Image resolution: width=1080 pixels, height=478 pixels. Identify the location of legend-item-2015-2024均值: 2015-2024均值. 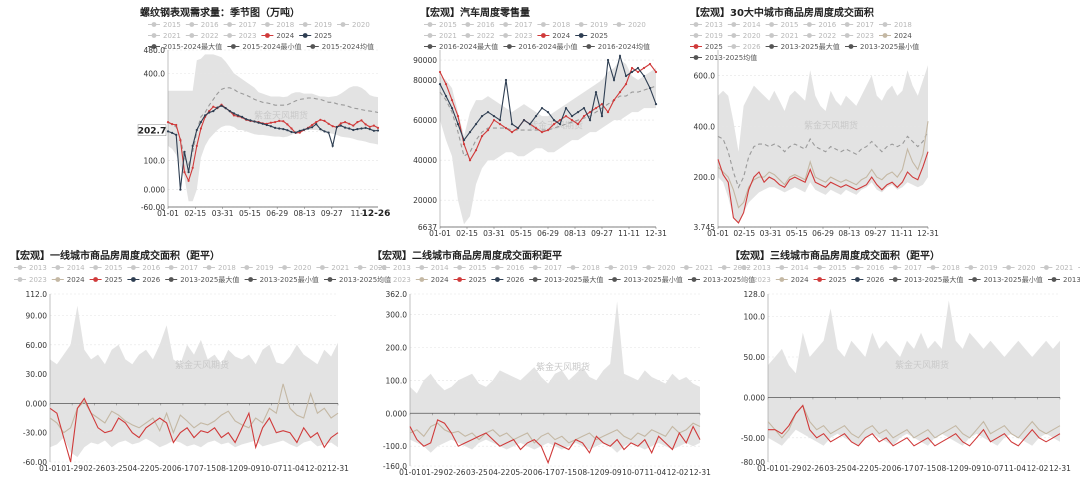
(340, 46).